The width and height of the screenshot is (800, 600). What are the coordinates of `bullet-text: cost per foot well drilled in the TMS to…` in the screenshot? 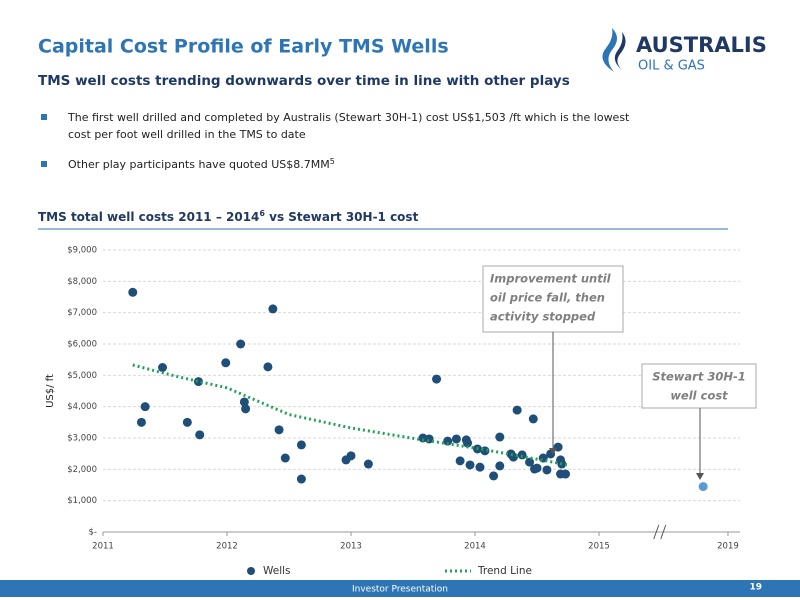 It's located at (187, 134).